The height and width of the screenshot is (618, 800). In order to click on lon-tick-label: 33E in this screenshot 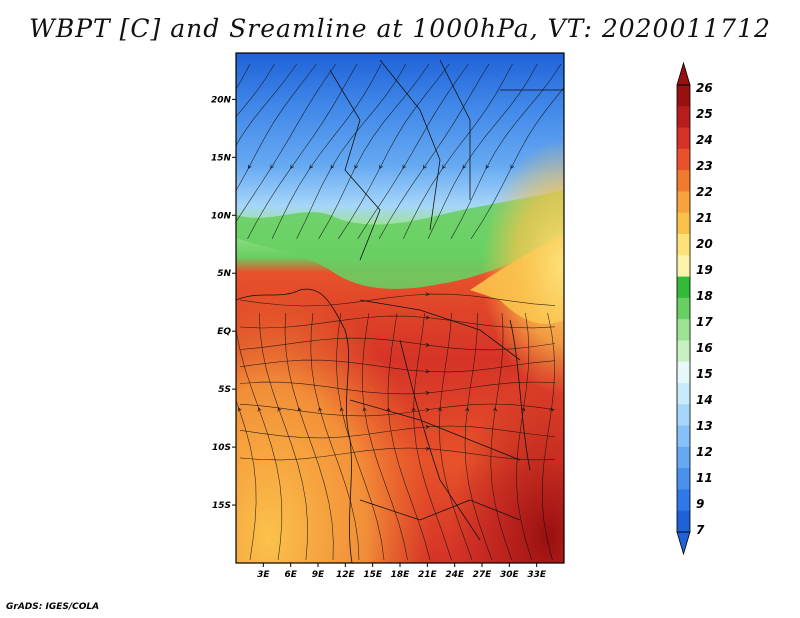, I will do `click(537, 575)`.